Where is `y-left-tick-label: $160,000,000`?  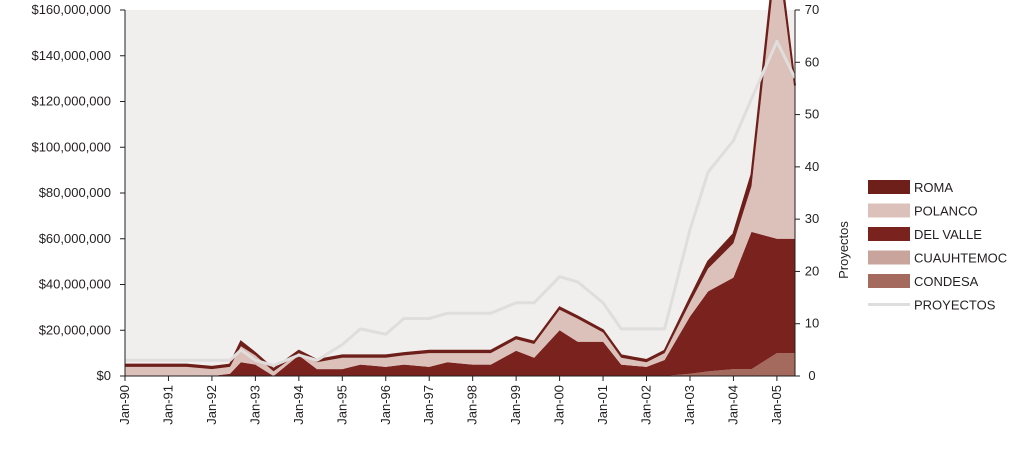 y-left-tick-label: $160,000,000 is located at coordinates (71, 9).